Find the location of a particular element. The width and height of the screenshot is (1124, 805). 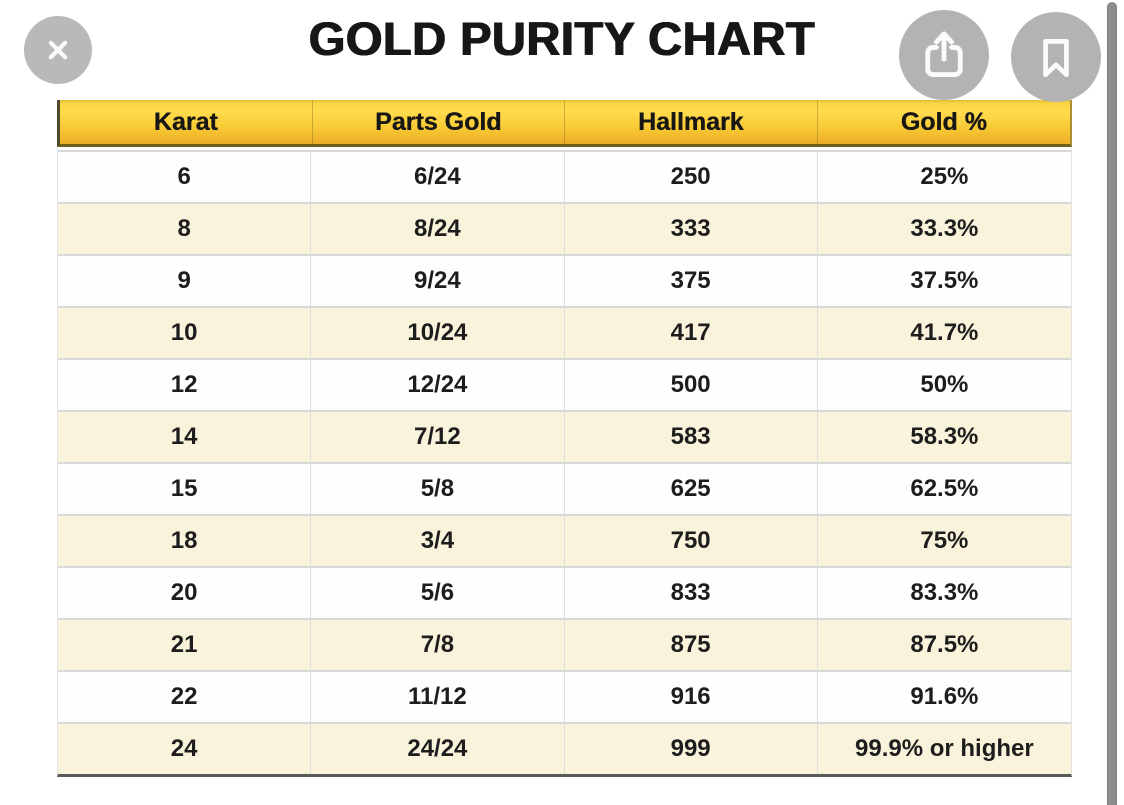

table-cell: 9/24 is located at coordinates (438, 281).